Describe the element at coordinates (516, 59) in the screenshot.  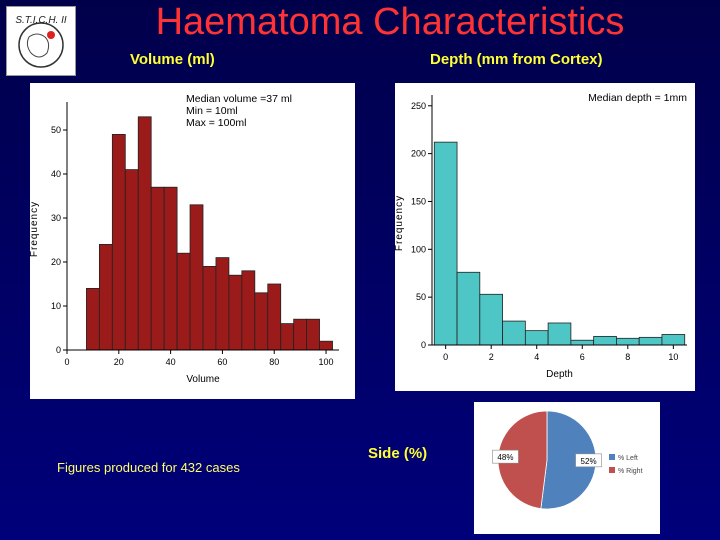
I see `depth-heading: Depth (mm from Cortex)` at that location.